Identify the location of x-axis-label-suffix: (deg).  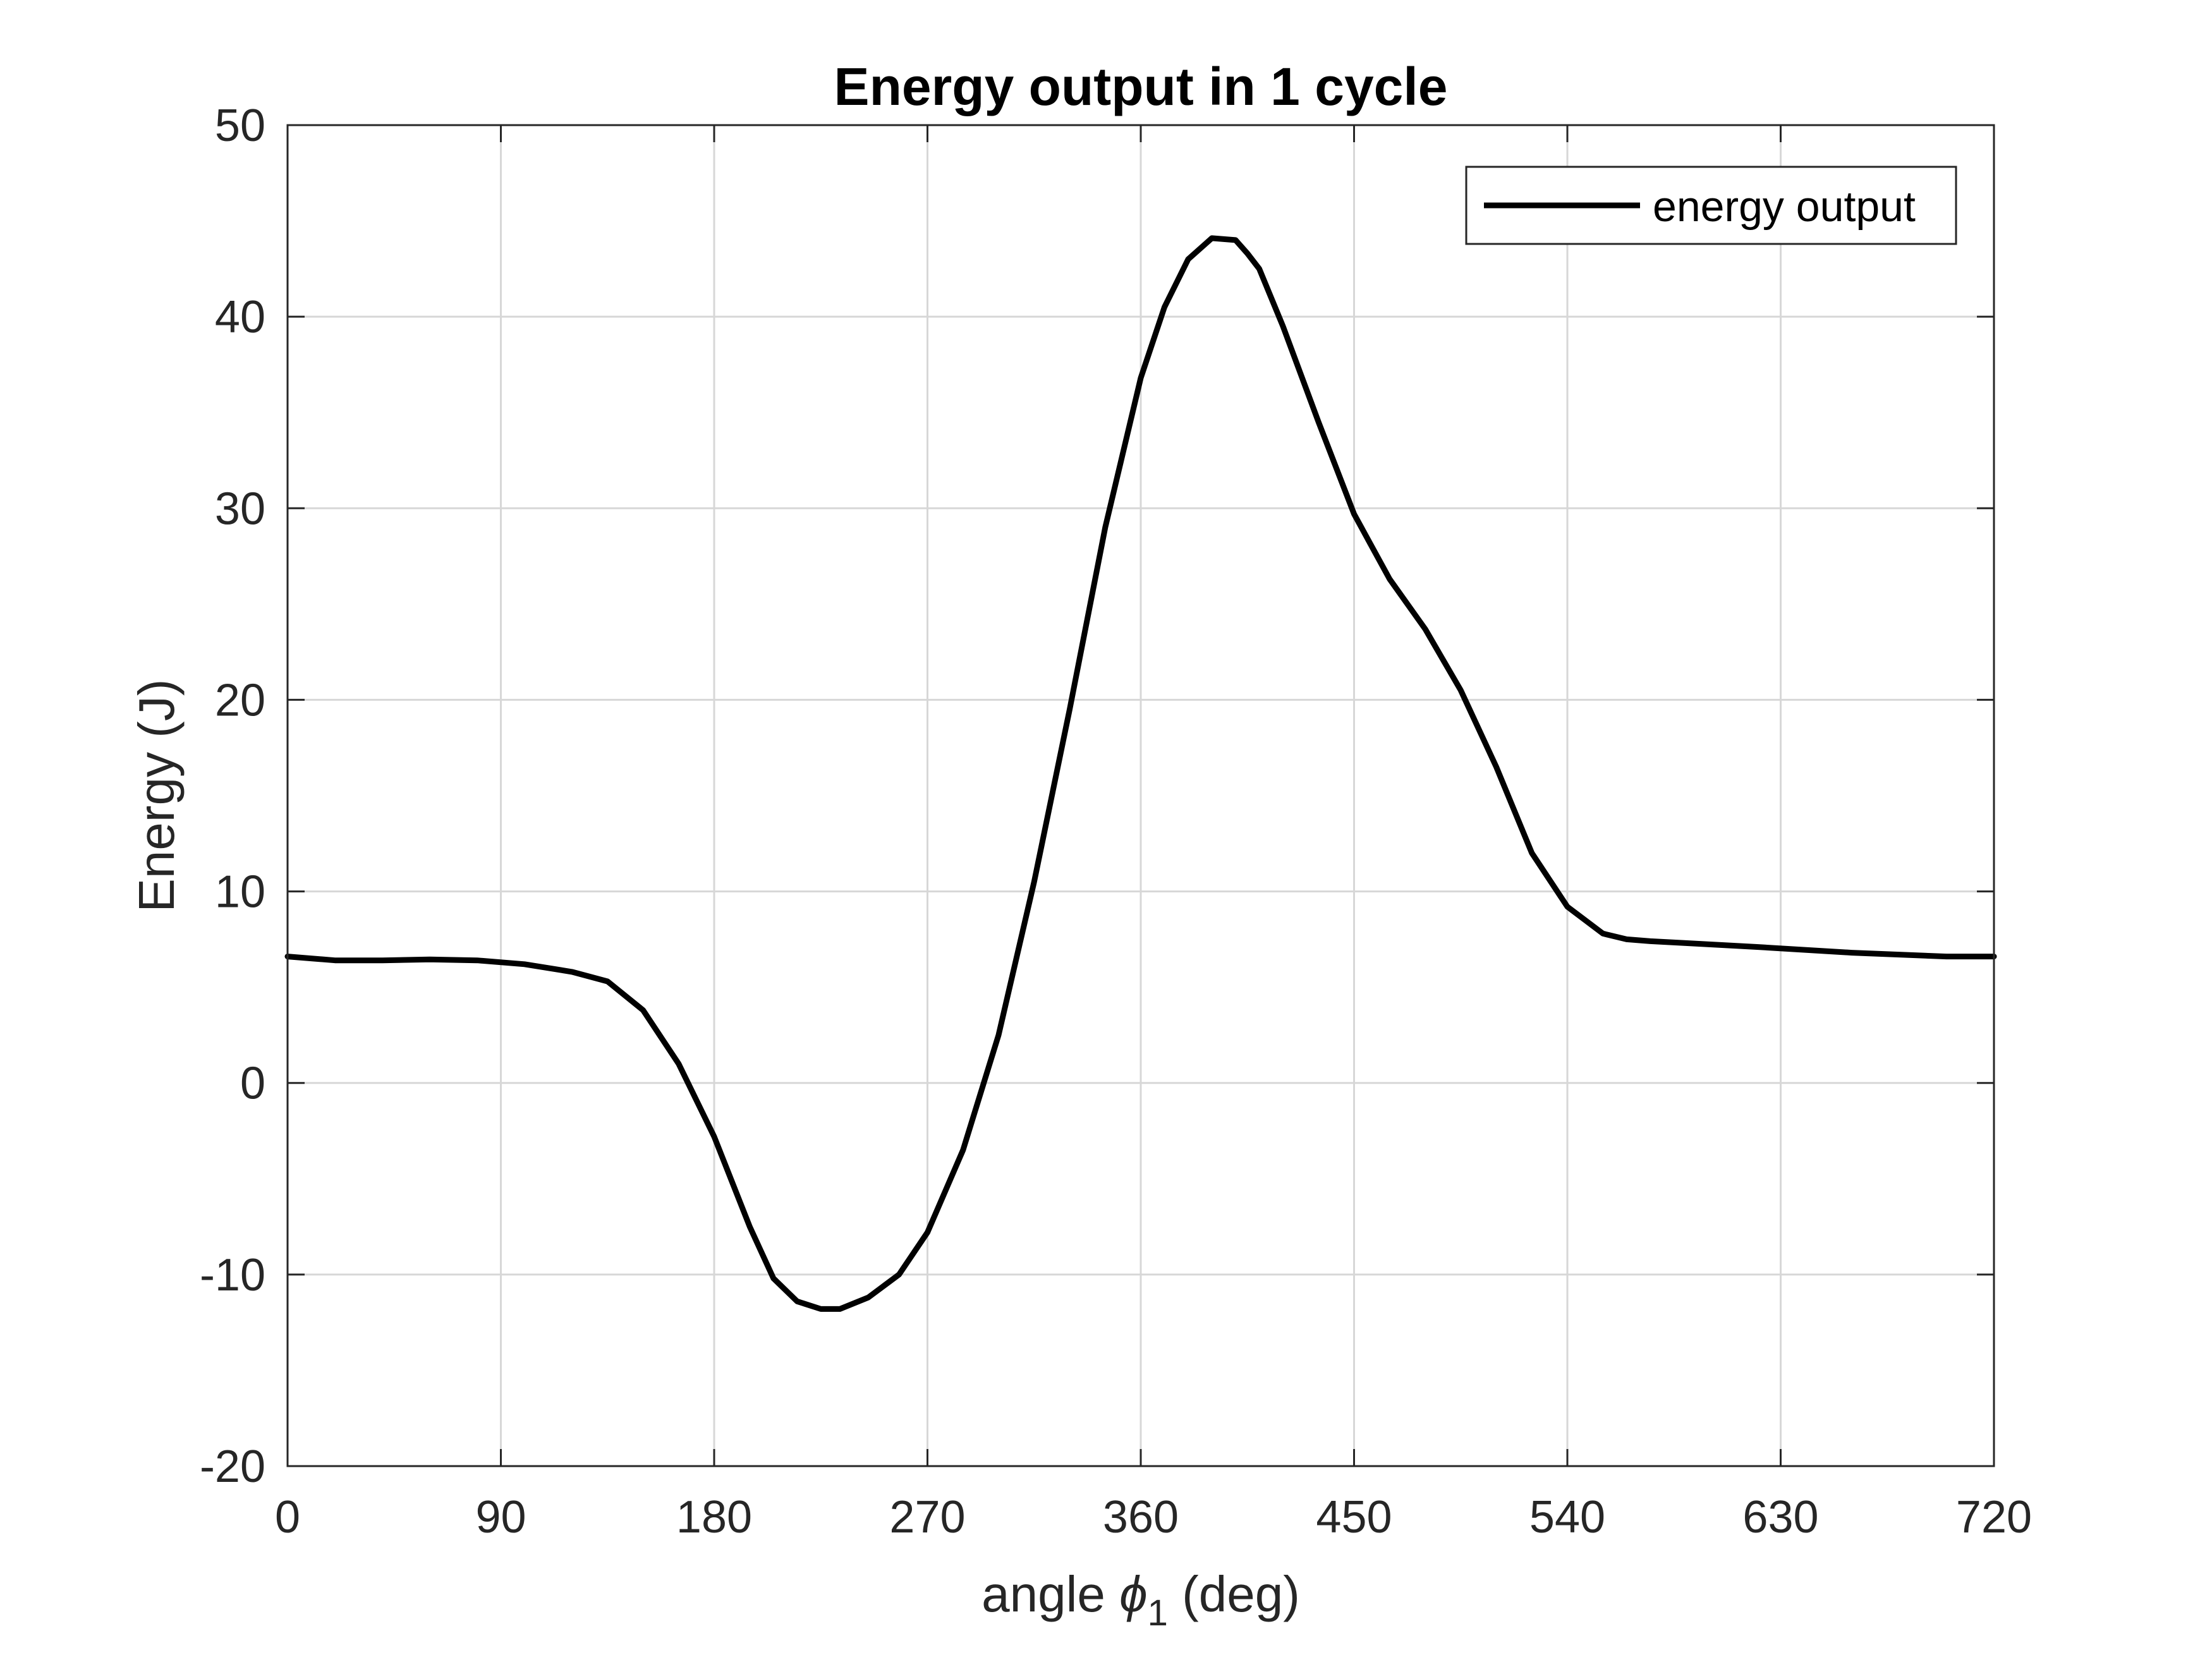
(1234, 1594).